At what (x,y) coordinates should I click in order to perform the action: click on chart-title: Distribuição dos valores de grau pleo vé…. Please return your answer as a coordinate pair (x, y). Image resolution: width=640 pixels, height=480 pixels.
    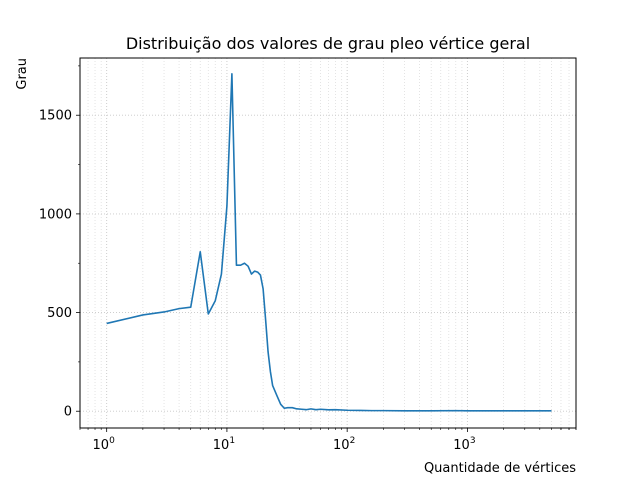
    Looking at the image, I should click on (328, 43).